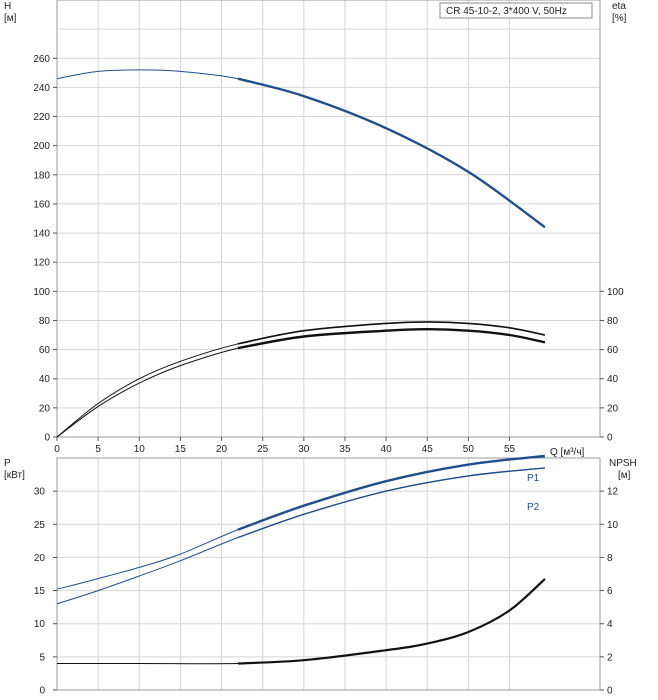 The image size is (658, 700). I want to click on npsh-tick-label: 2, so click(610, 657).